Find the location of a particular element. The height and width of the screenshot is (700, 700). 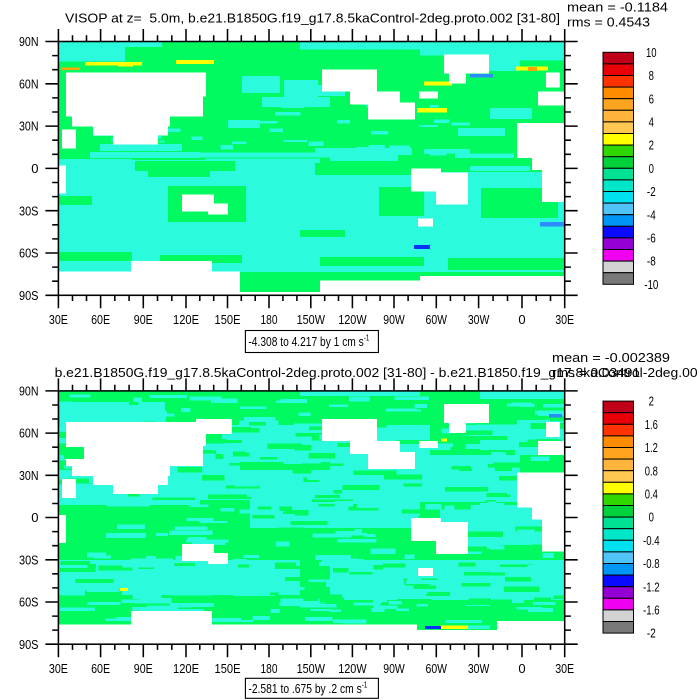

svg-text: -4.308 to 4.217 by 1 cm s-1 is located at coordinates (308, 342).